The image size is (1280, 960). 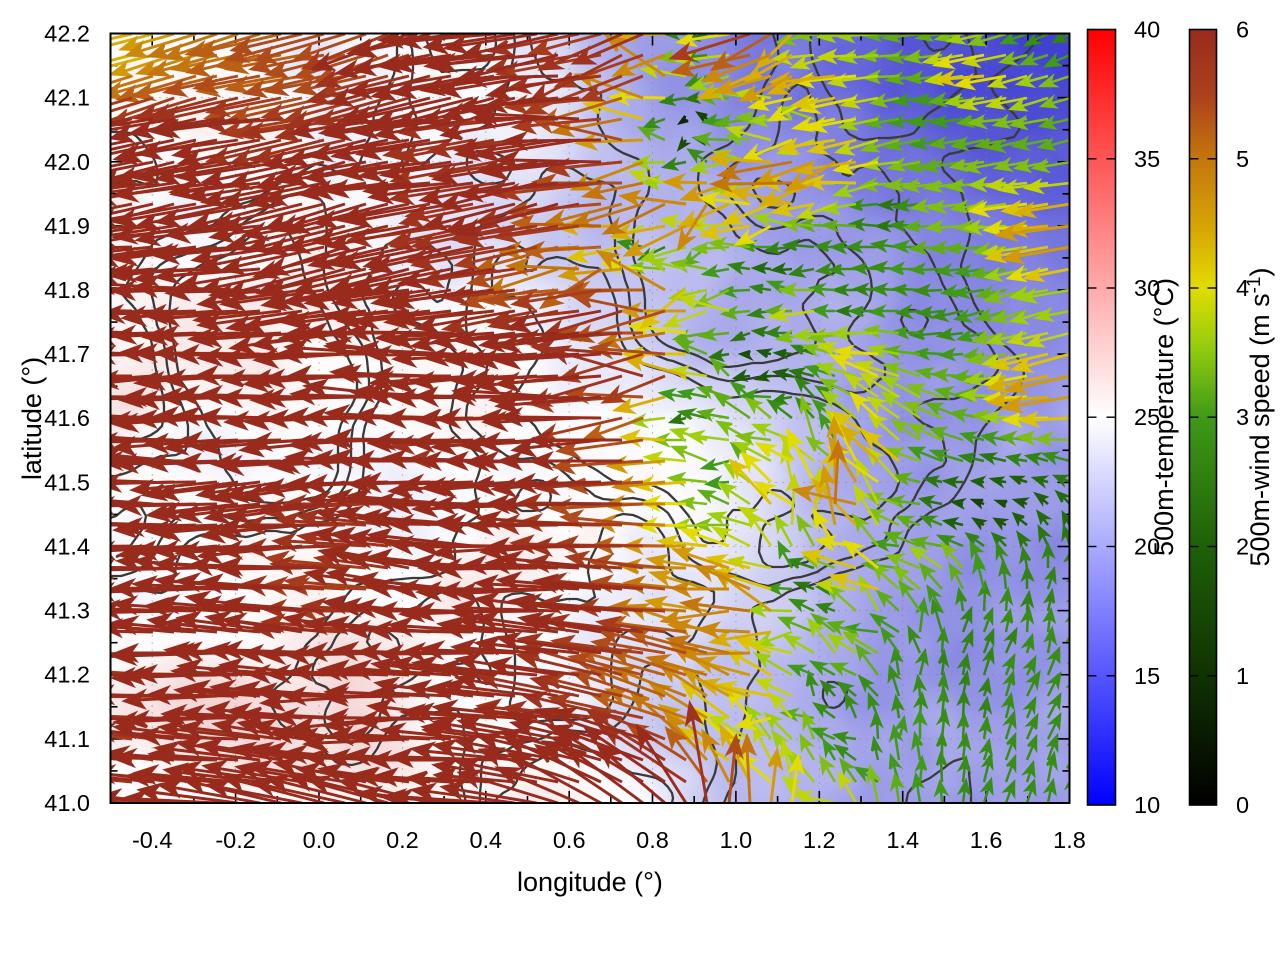 I want to click on svg-text: 42.1, so click(x=67, y=98).